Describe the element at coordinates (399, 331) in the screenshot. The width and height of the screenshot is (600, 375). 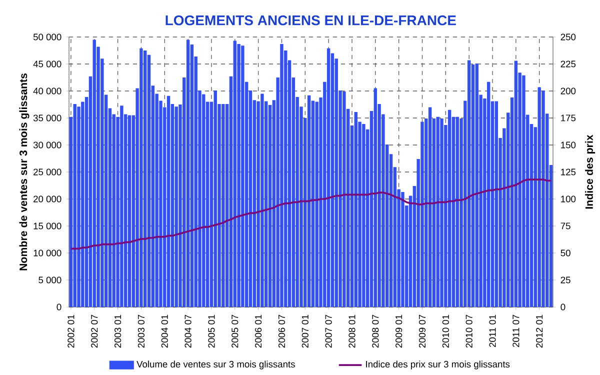
I see `x-tick-label: 2009 01` at that location.